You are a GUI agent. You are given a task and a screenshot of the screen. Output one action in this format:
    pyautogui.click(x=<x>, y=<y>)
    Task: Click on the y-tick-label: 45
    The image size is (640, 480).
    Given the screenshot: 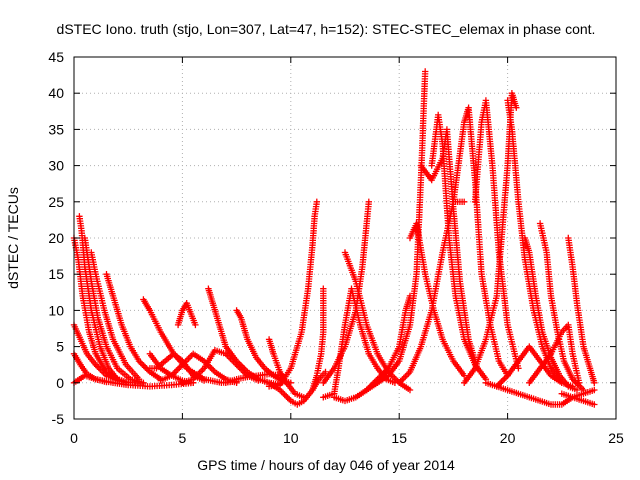 What is the action you would take?
    pyautogui.click(x=56, y=57)
    